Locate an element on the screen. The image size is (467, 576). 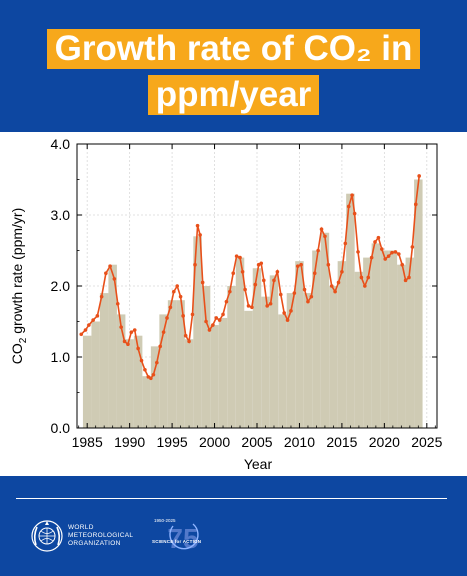
wmo-emblem-icon is located at coordinates (47, 536).